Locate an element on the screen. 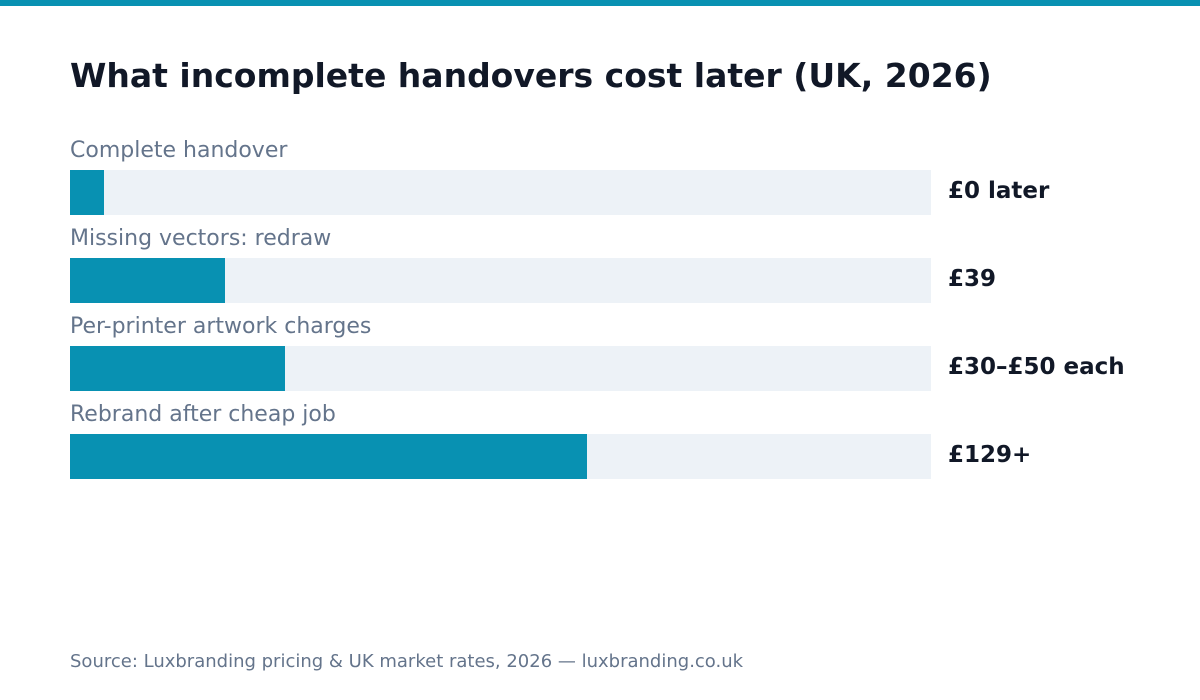 This screenshot has height=700, width=1200. bar-row: Missing vectors: redraw £39 is located at coordinates (600, 270).